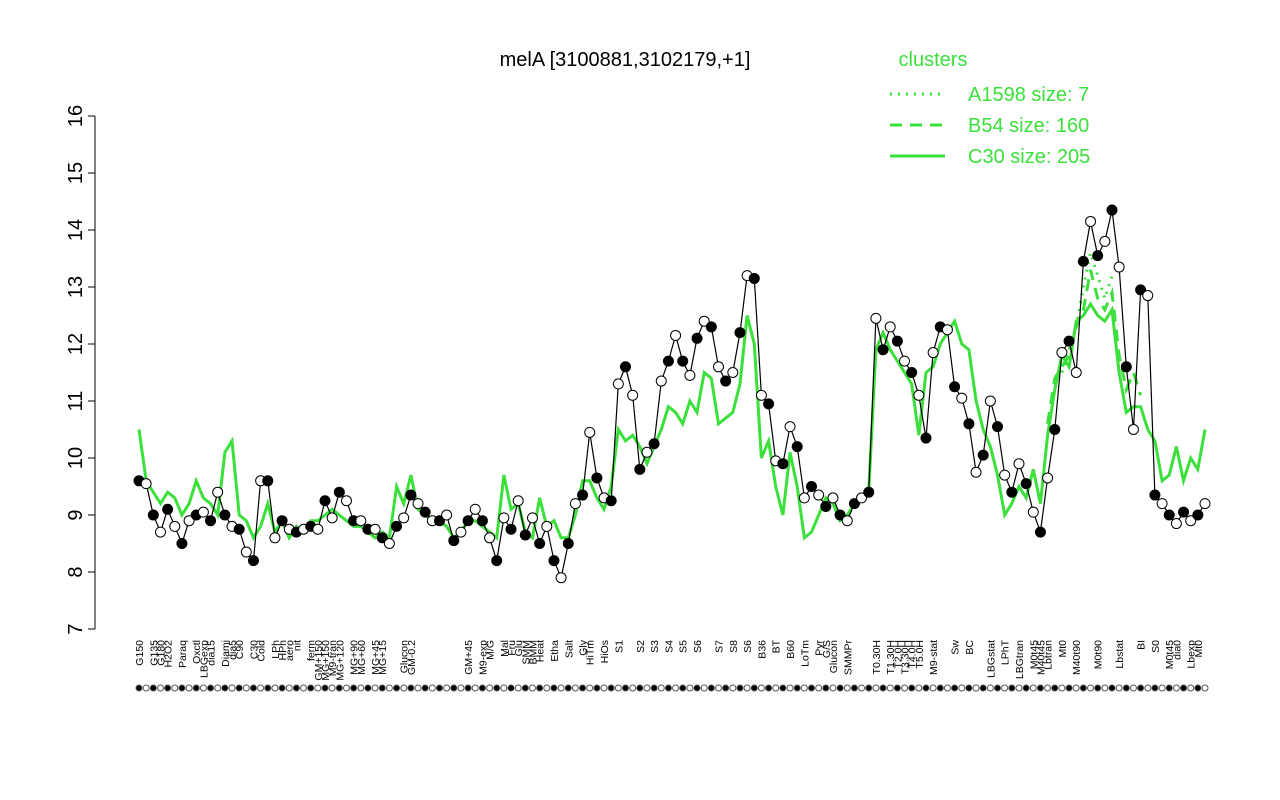  I want to click on x-tick-label: Gly, so click(584, 647).